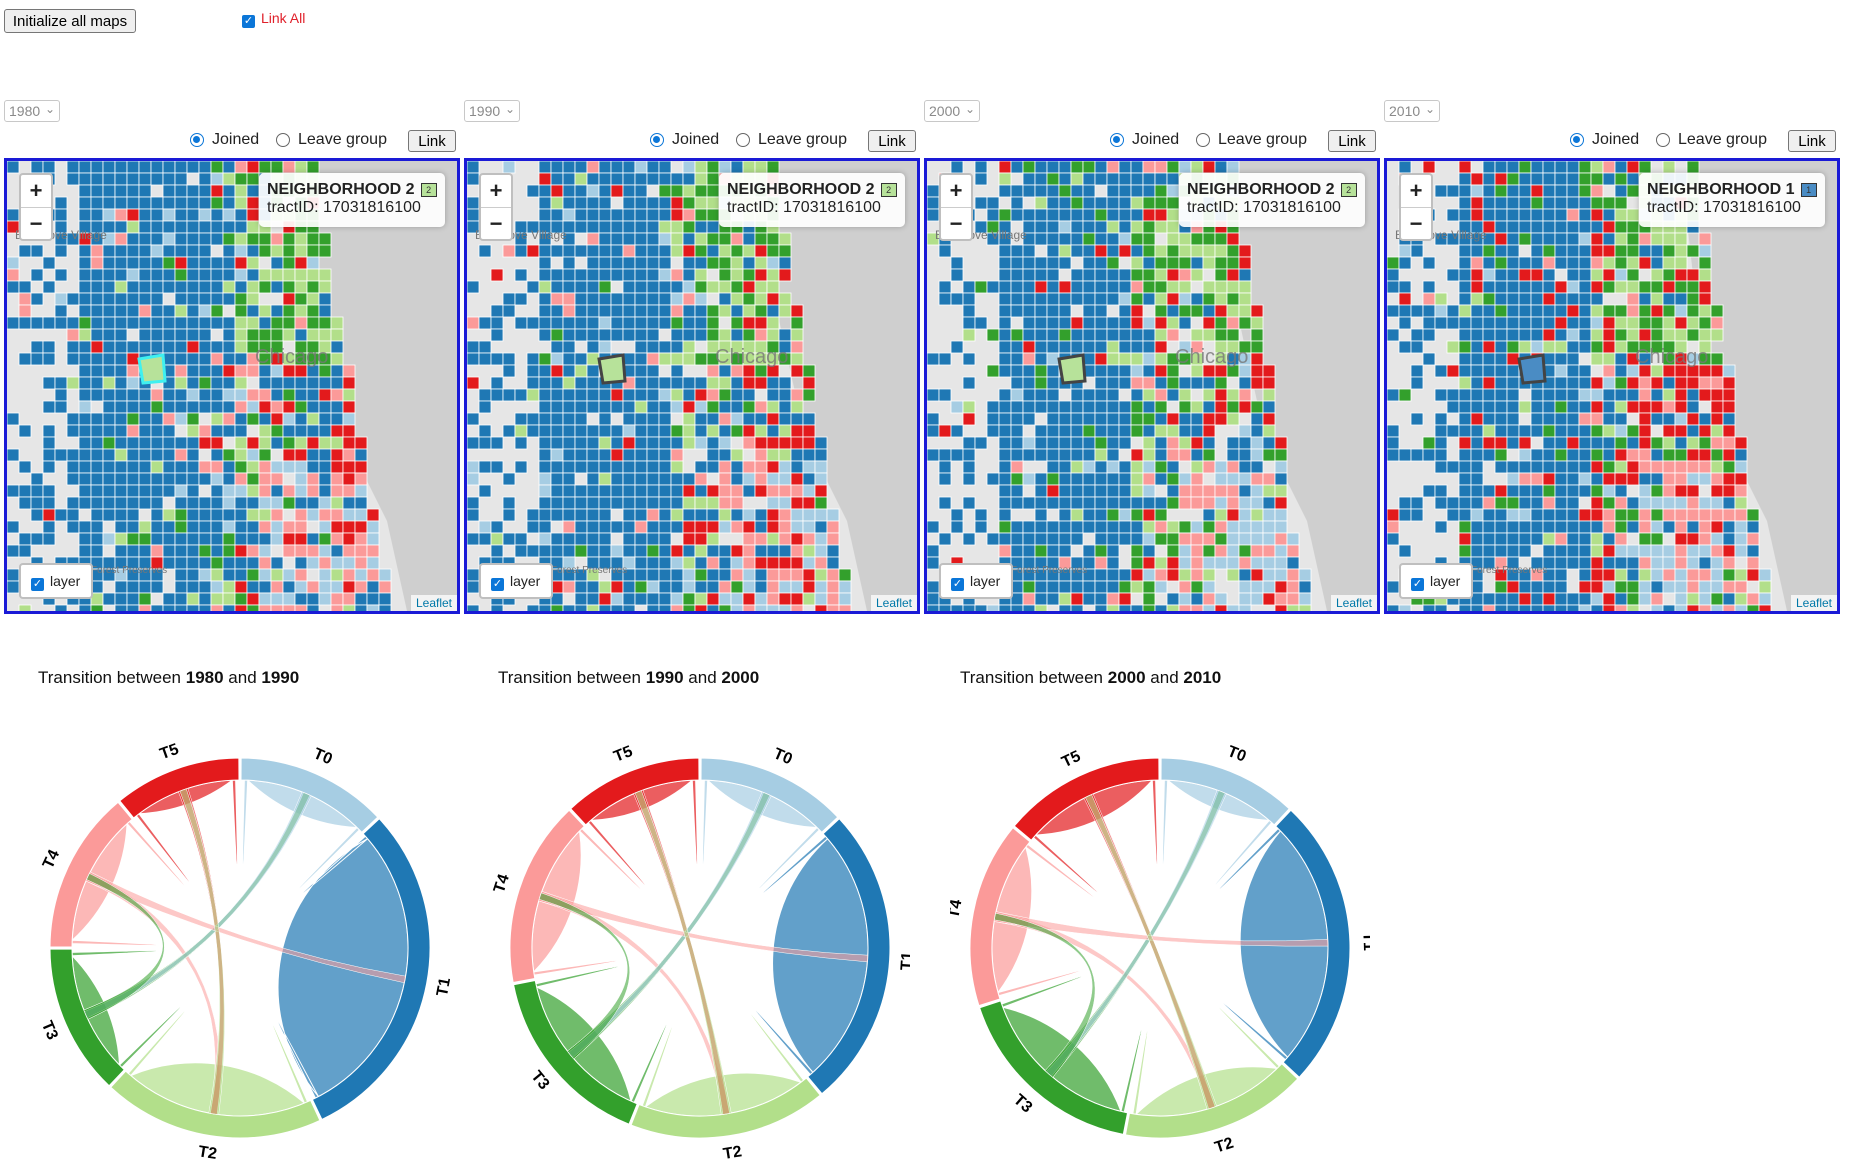 Image resolution: width=1852 pixels, height=1166 pixels. What do you see at coordinates (273, 19) in the screenshot?
I see `link-all-checkbox: ✓ Link All` at bounding box center [273, 19].